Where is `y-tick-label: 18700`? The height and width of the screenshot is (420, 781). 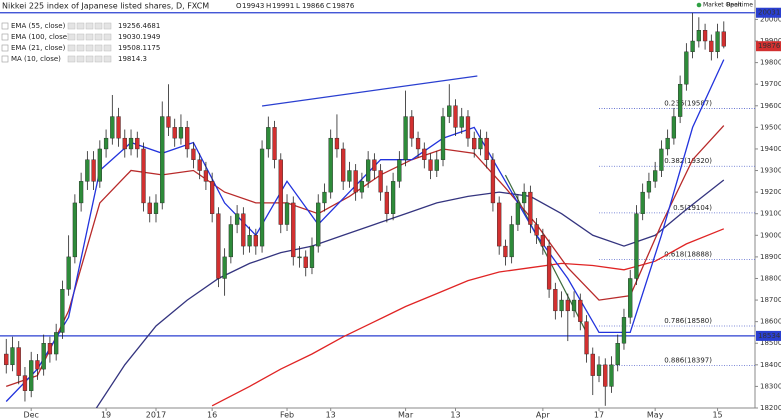 y-tick-label: 18700 is located at coordinates (770, 300).